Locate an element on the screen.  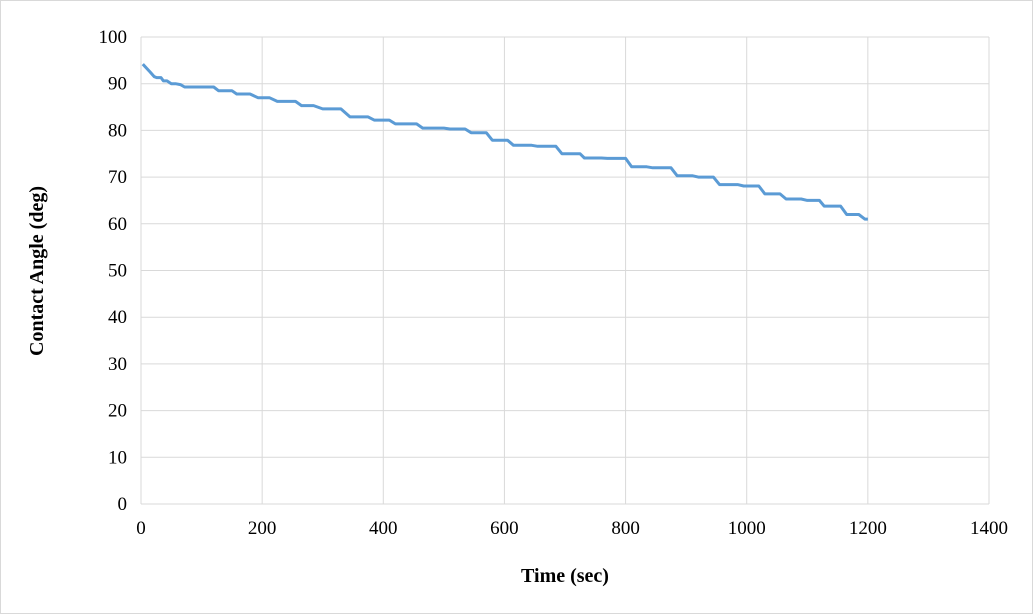
y-tick-label: 50 is located at coordinates (117, 271).